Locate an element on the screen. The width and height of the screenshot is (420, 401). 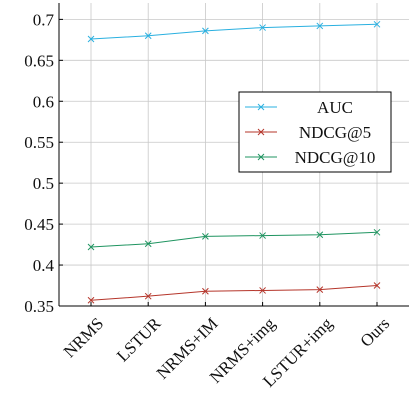
y-tick-label: 0.4 is located at coordinates (44, 265).